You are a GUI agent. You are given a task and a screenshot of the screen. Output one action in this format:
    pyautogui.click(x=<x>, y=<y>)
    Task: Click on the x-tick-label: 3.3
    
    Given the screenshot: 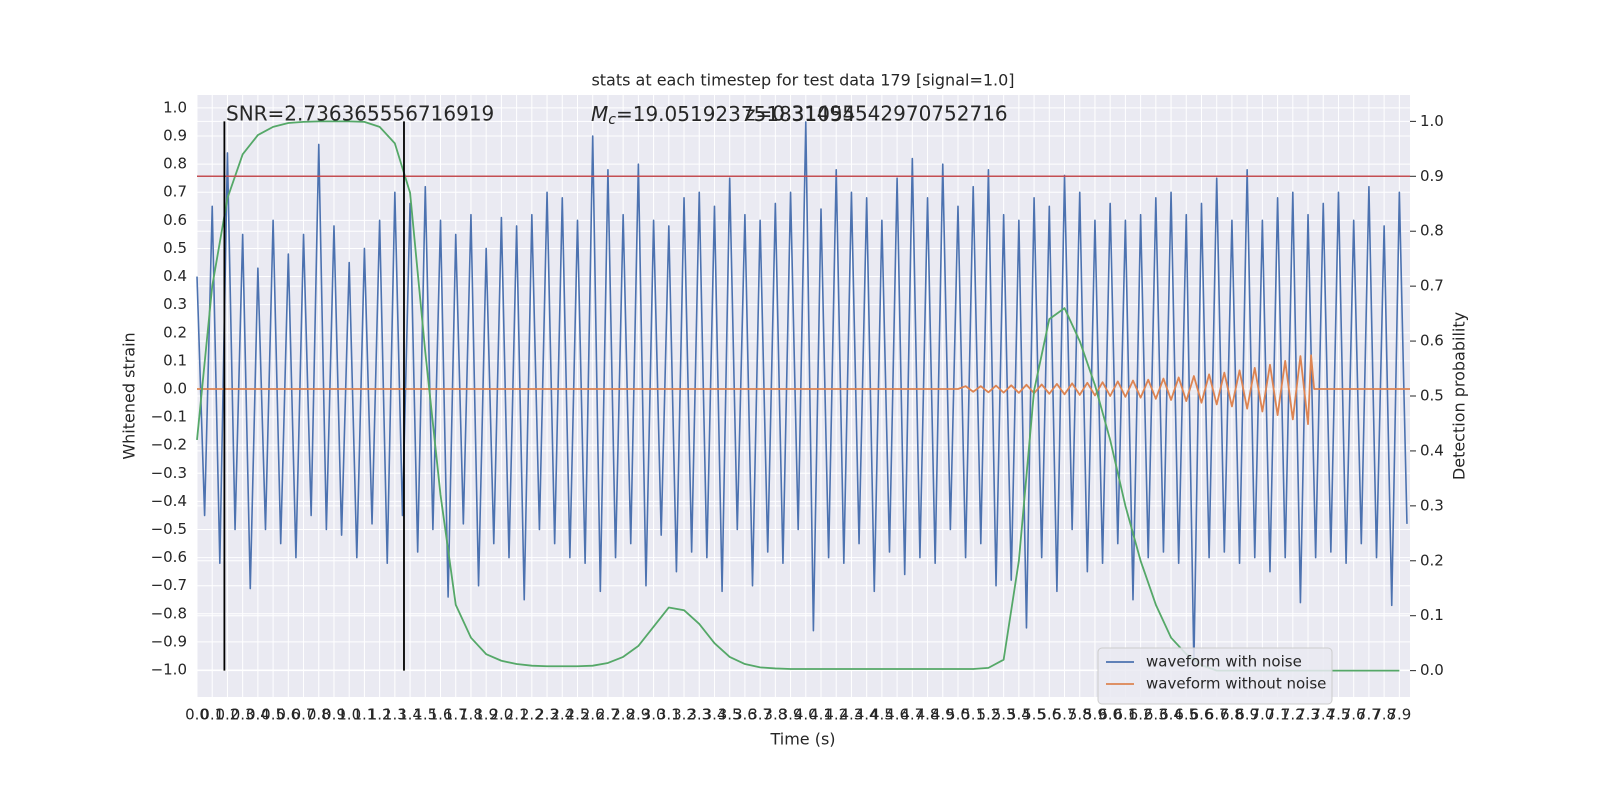 What is the action you would take?
    pyautogui.click(x=699, y=715)
    